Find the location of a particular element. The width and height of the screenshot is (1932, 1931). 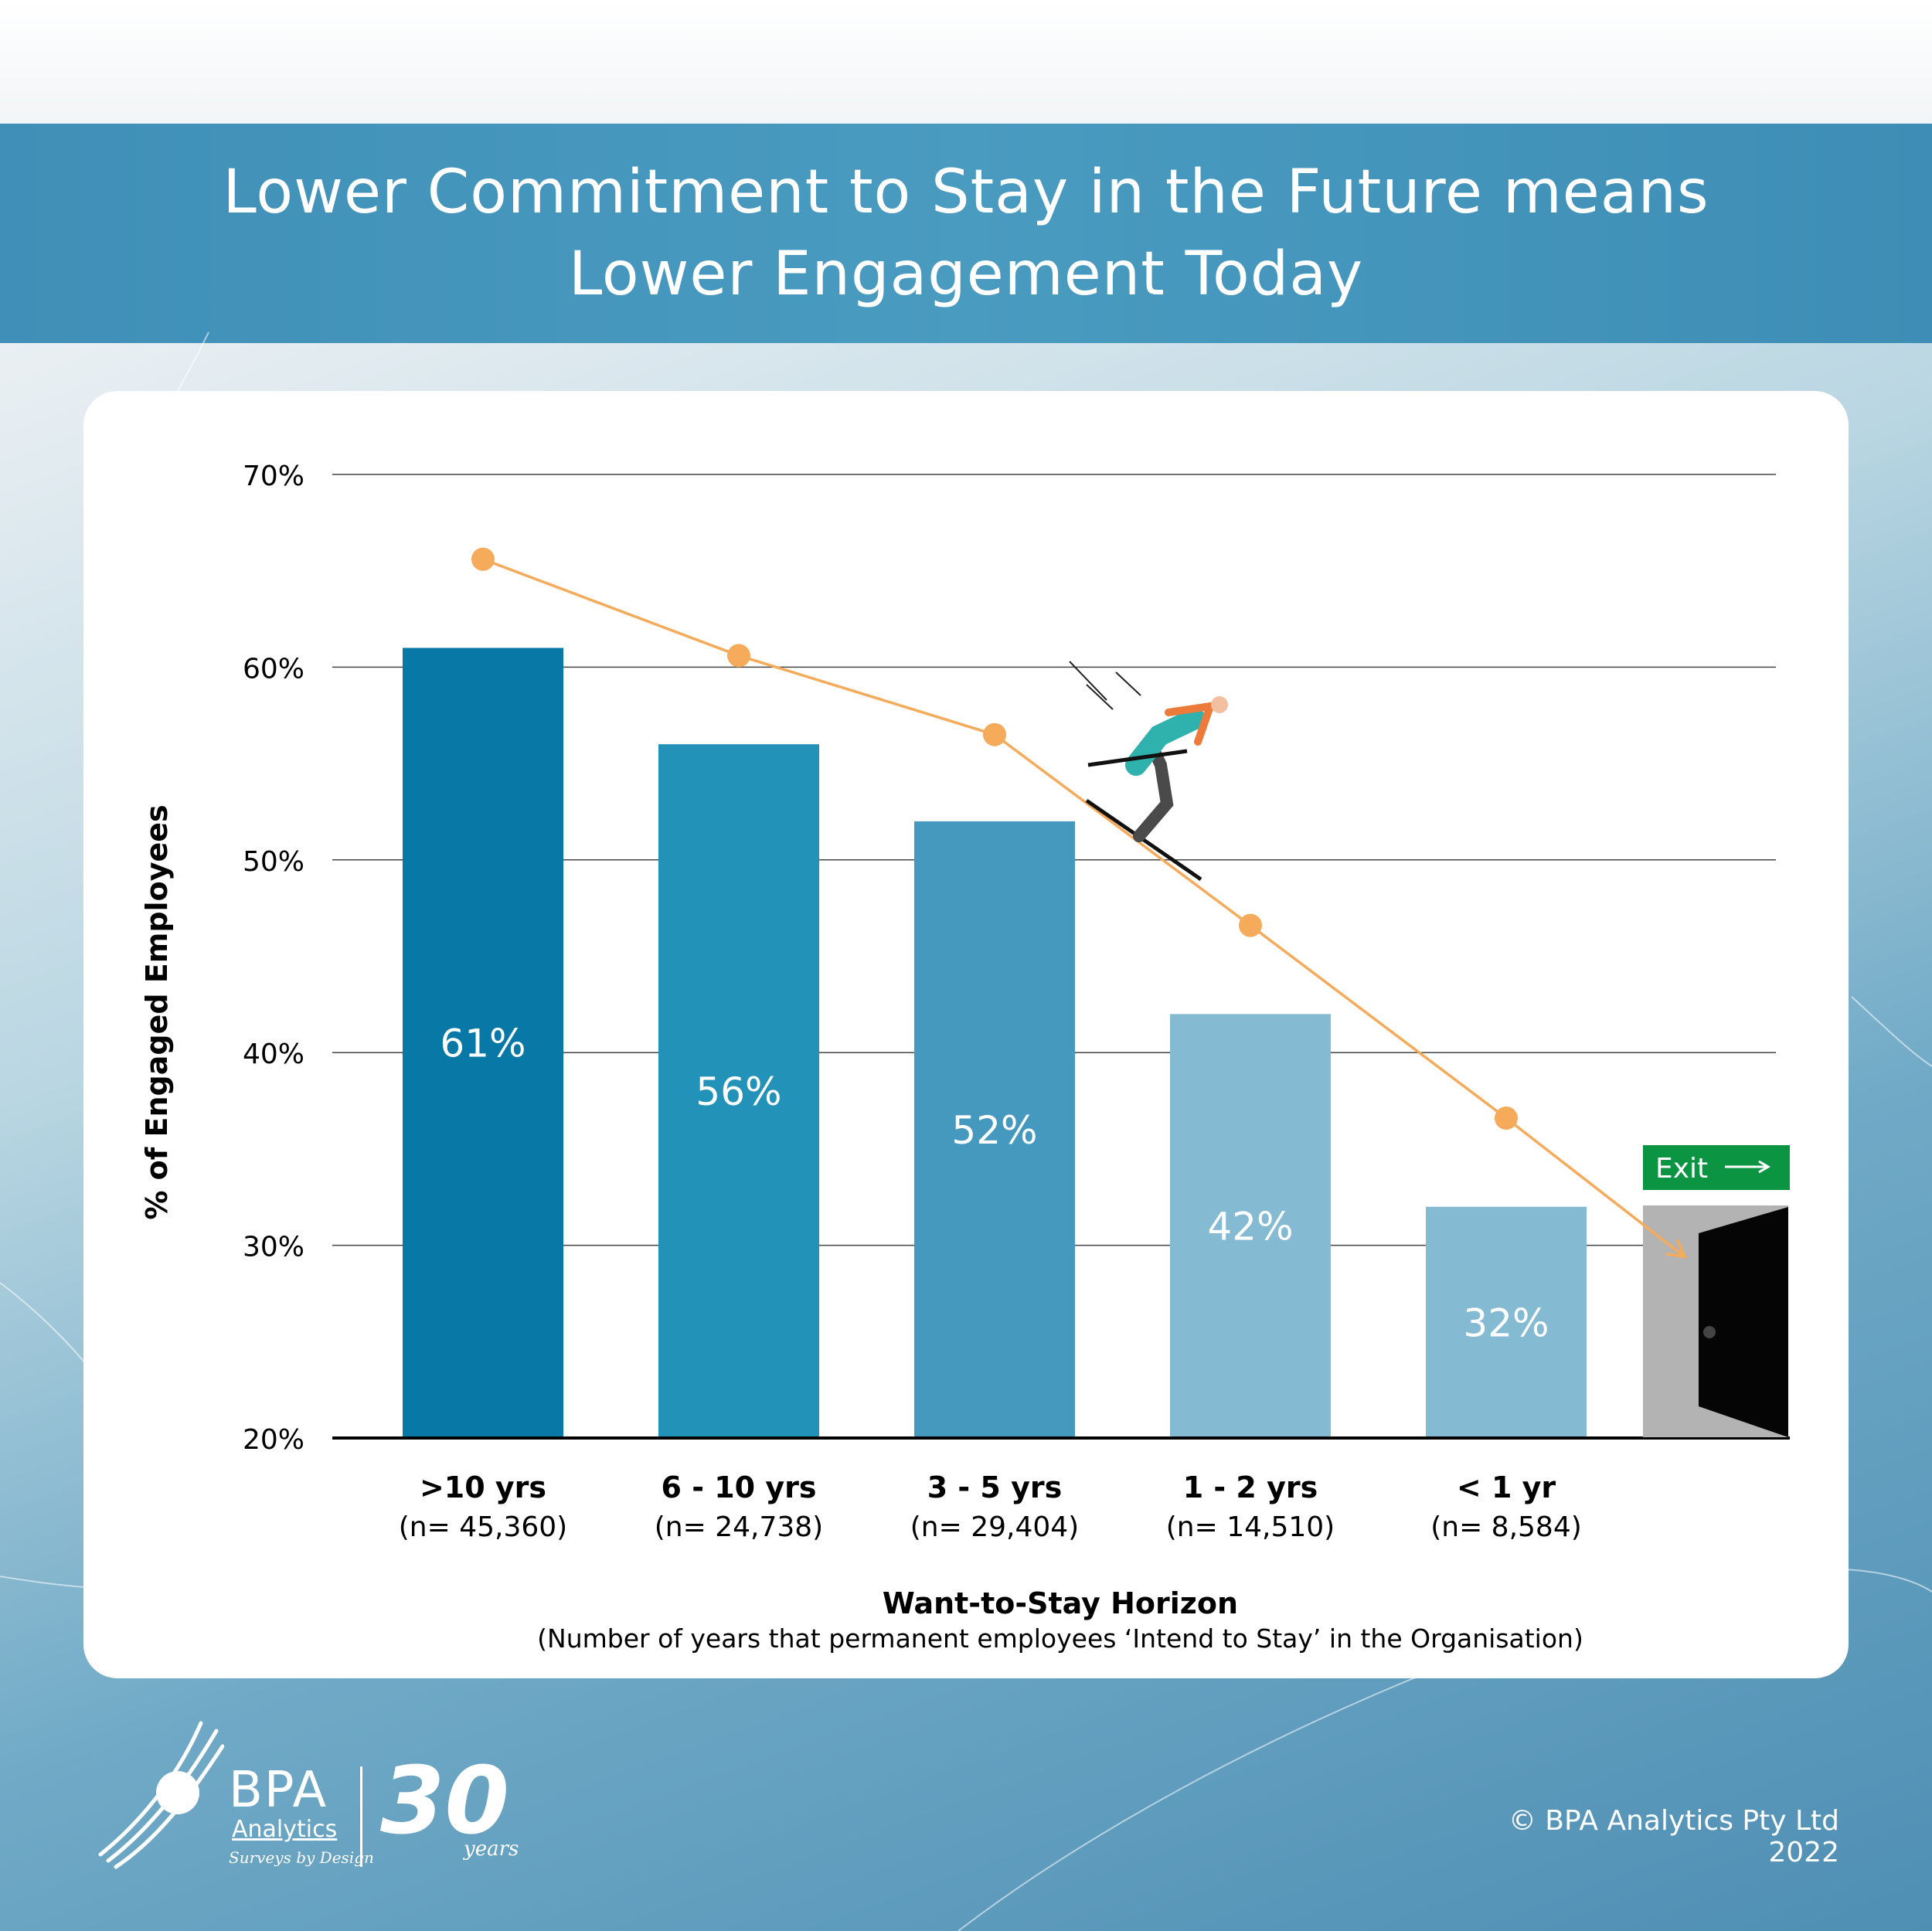

y-axis-title: % of Engaged Employees is located at coordinates (157, 1011).